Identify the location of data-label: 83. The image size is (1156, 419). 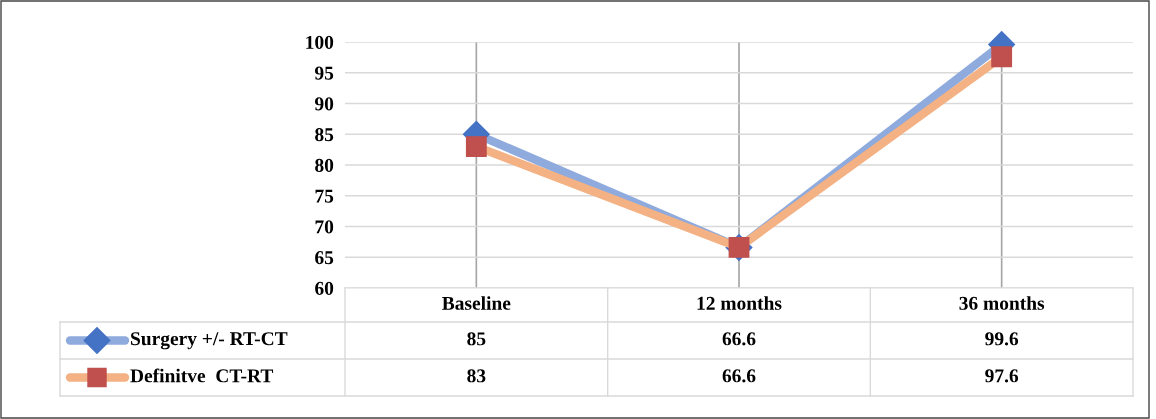
(476, 376).